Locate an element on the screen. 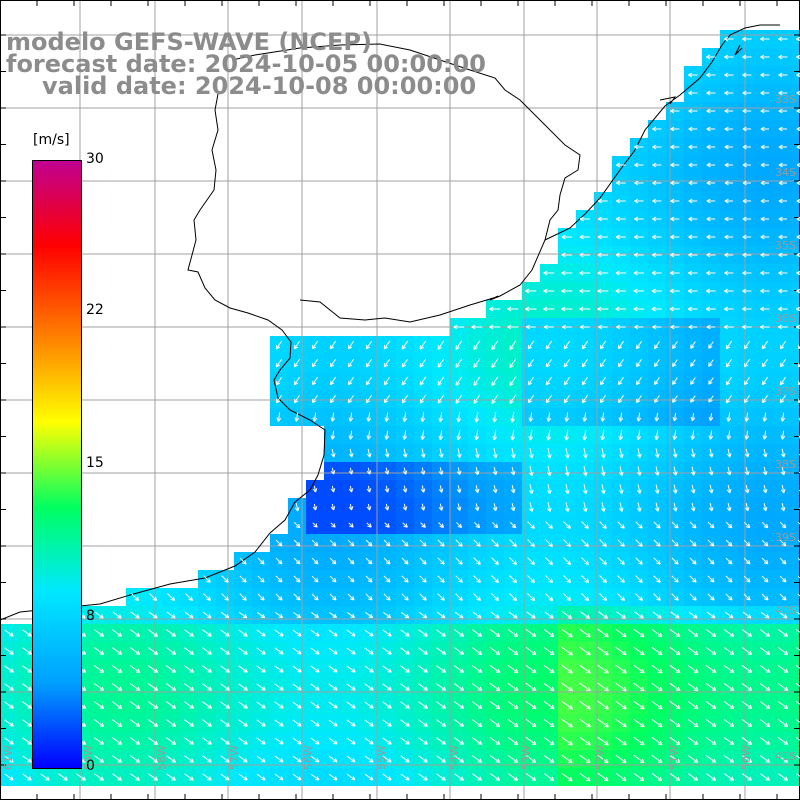  lon-tick-label: 51W is located at coordinates (674, 757).